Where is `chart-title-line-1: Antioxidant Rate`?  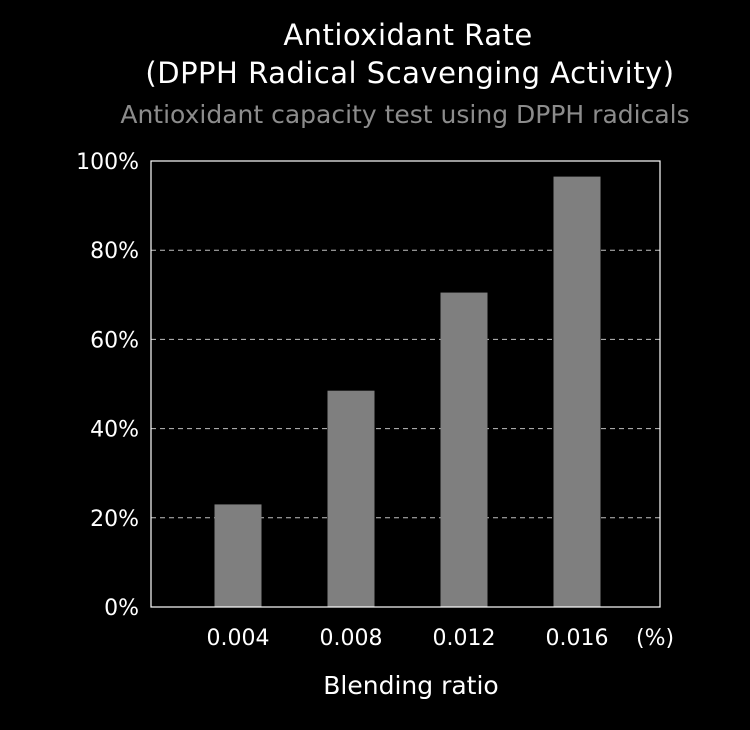 chart-title-line-1: Antioxidant Rate is located at coordinates (408, 35).